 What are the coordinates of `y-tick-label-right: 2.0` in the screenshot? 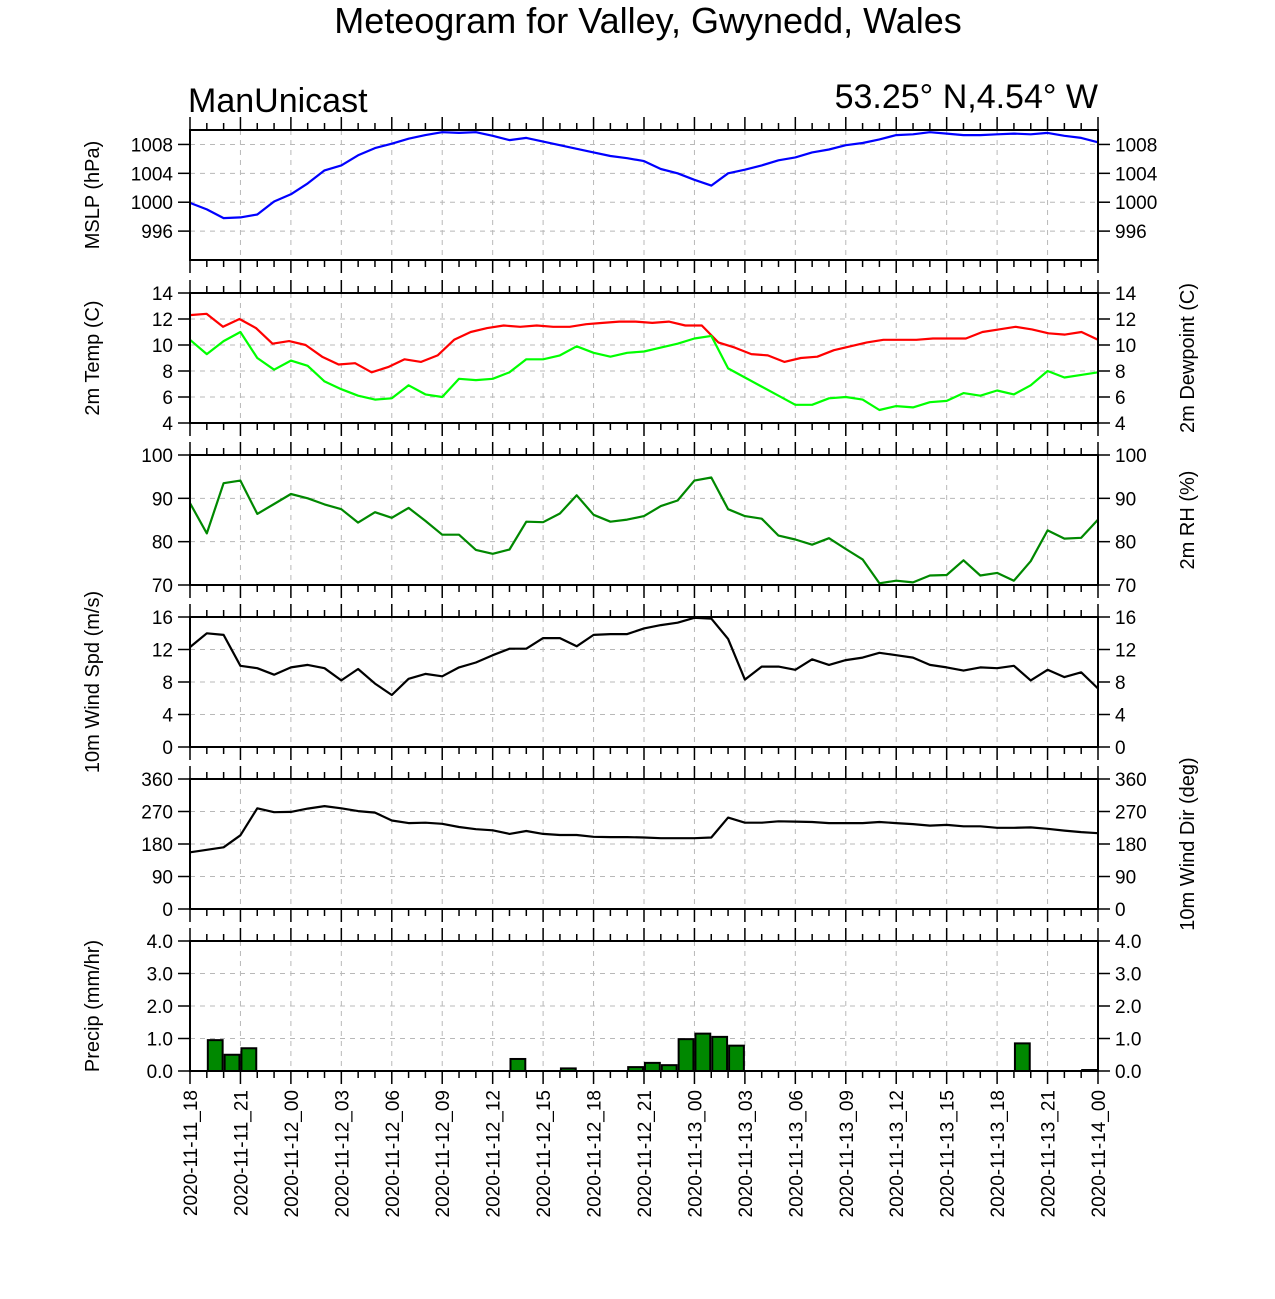 It's located at (1128, 1007).